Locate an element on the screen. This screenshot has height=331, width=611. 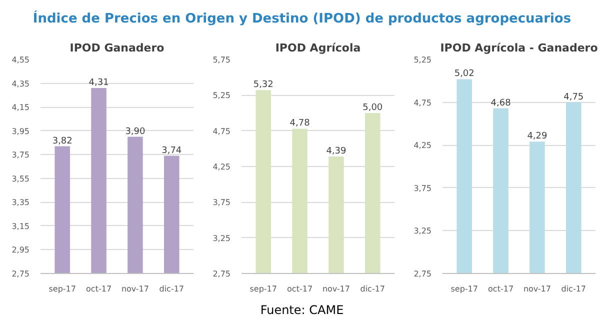
y-tick-label: 3,15 is located at coordinates (21, 226).